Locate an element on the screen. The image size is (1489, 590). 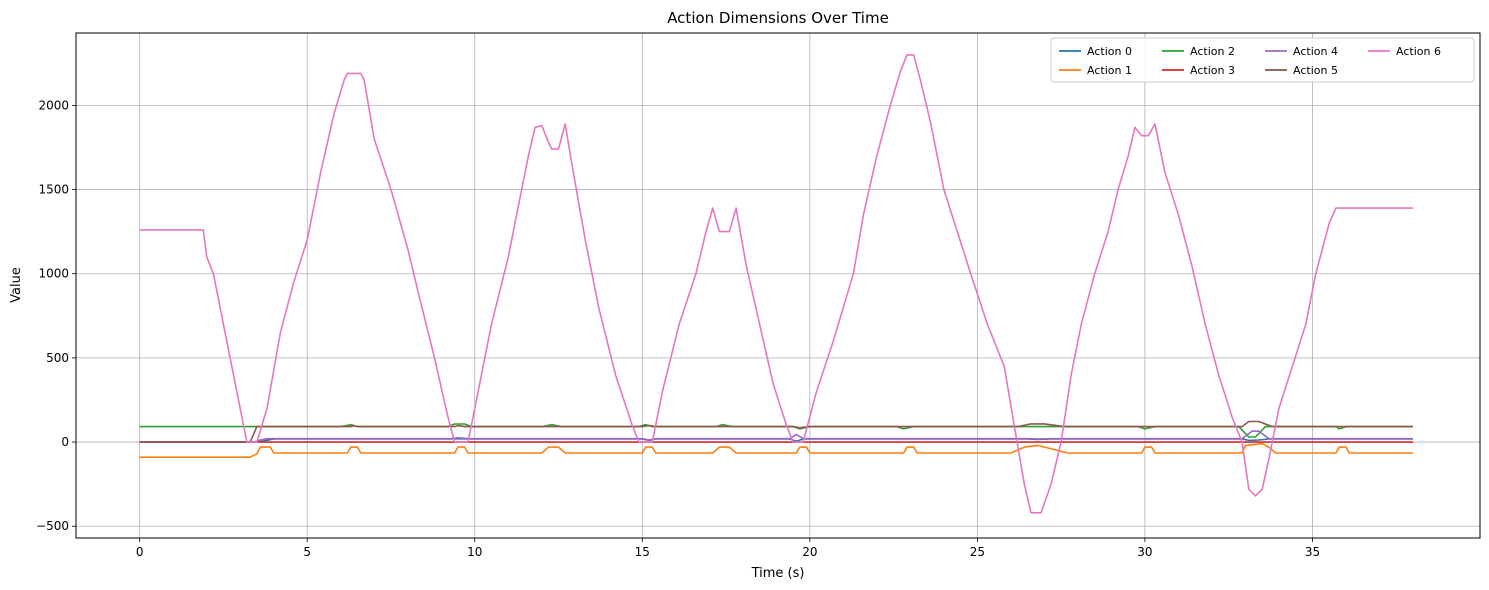
x-tick-label: 15 is located at coordinates (642, 552).